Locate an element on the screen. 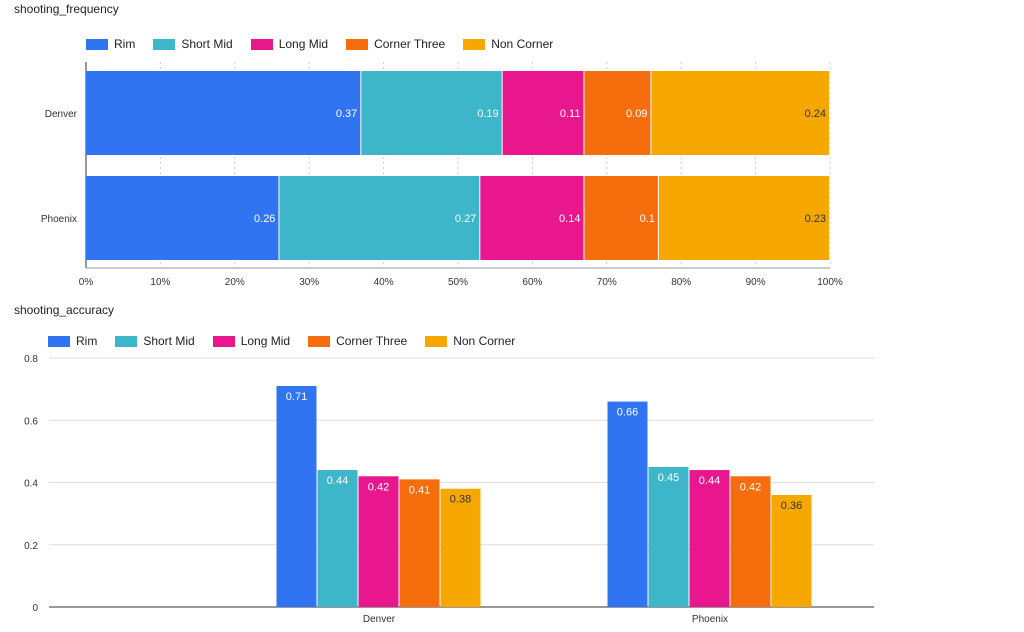  x-tick-label: 0% is located at coordinates (86, 282).